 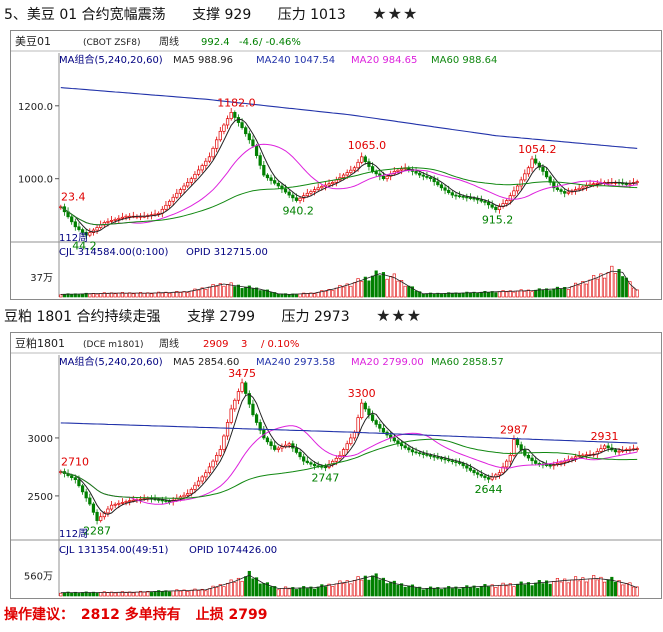 What do you see at coordinates (40, 439) in the screenshot?
I see `y-tick-label: 3000` at bounding box center [40, 439].